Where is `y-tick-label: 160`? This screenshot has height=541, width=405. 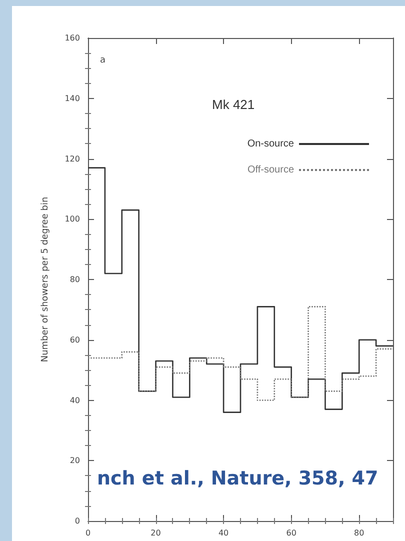 y-tick-label: 160 is located at coordinates (72, 38).